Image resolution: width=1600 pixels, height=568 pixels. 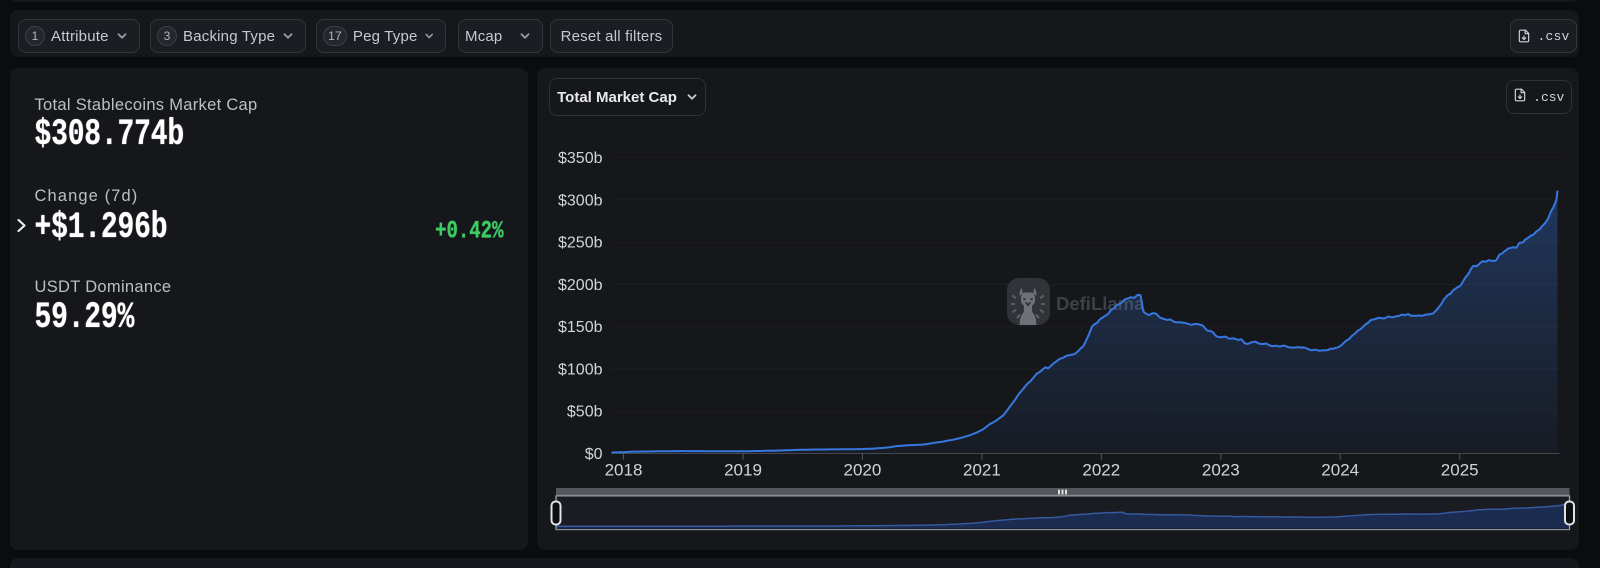 What do you see at coordinates (580, 200) in the screenshot?
I see `svg-text: $300b` at bounding box center [580, 200].